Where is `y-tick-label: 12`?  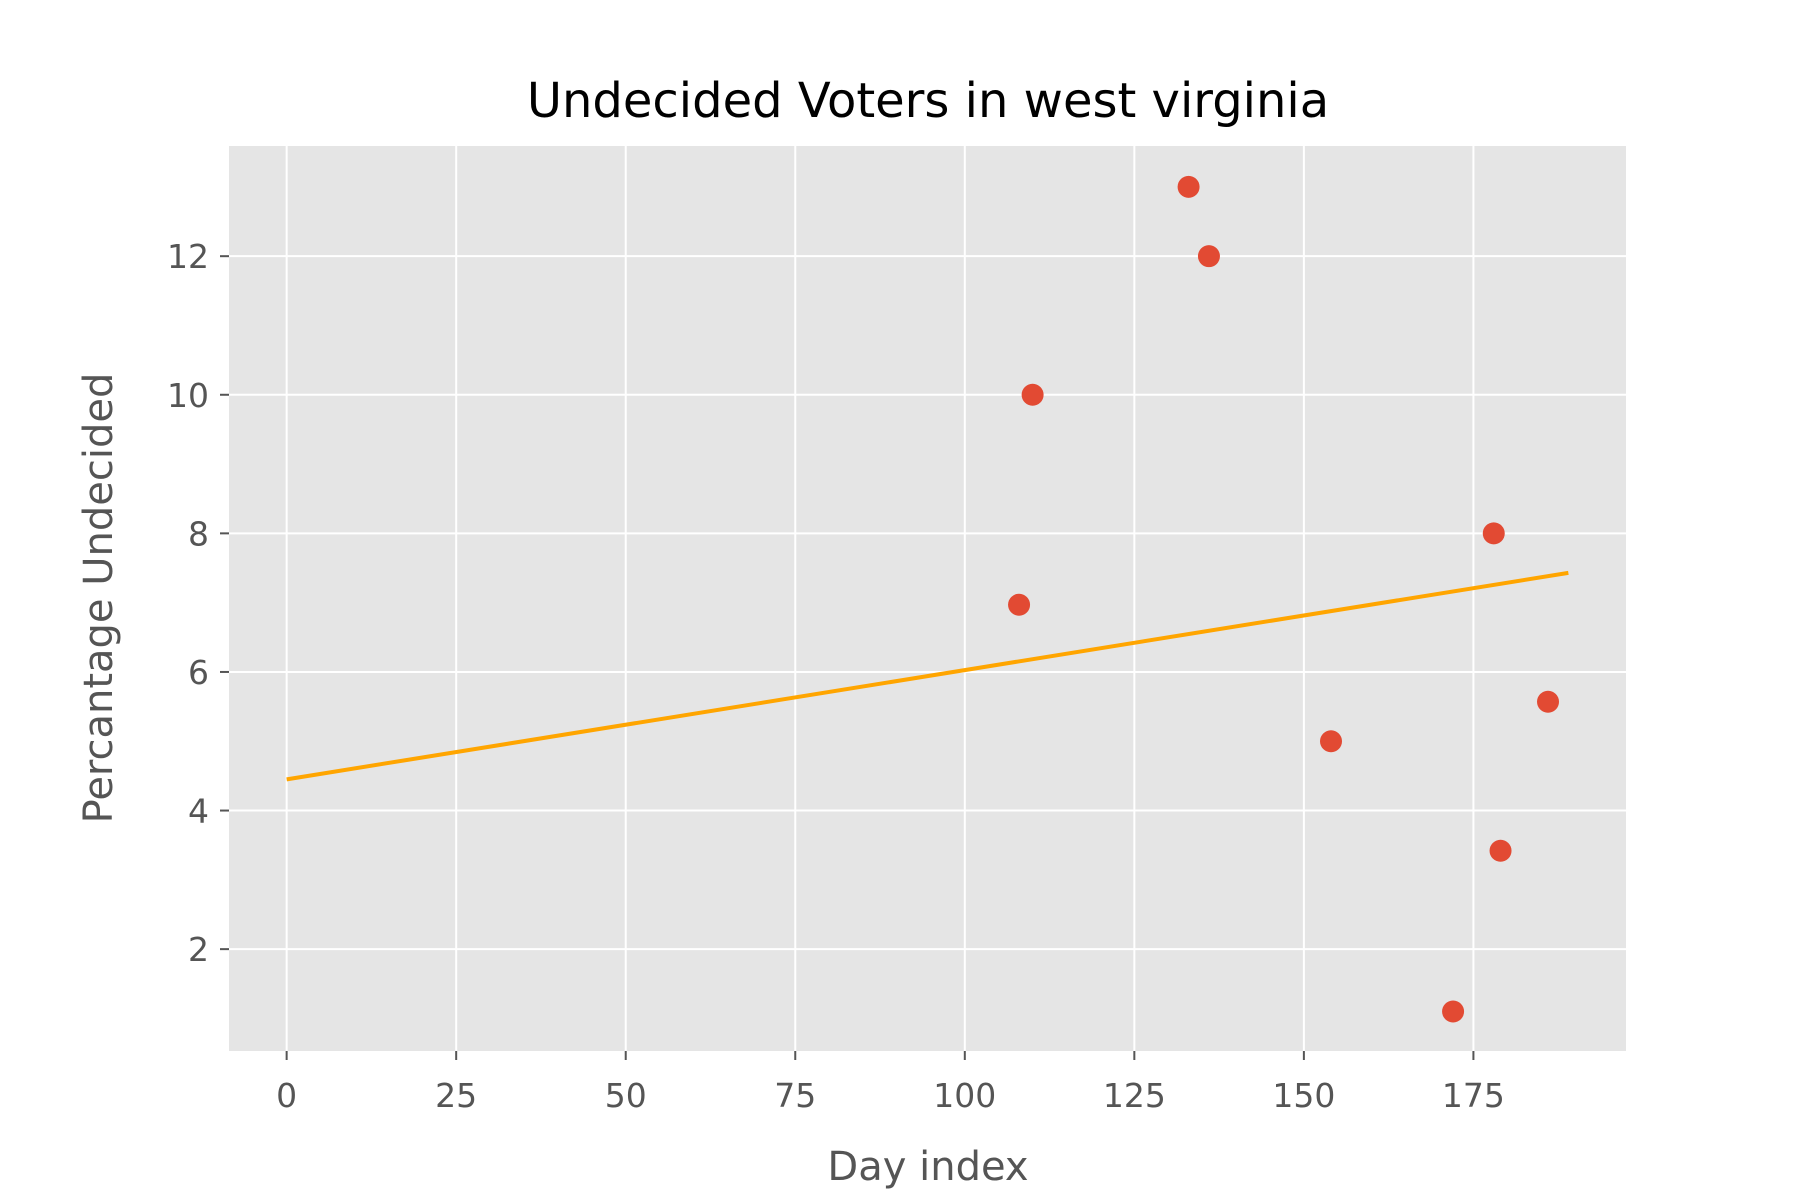 y-tick-label: 12 is located at coordinates (188, 256).